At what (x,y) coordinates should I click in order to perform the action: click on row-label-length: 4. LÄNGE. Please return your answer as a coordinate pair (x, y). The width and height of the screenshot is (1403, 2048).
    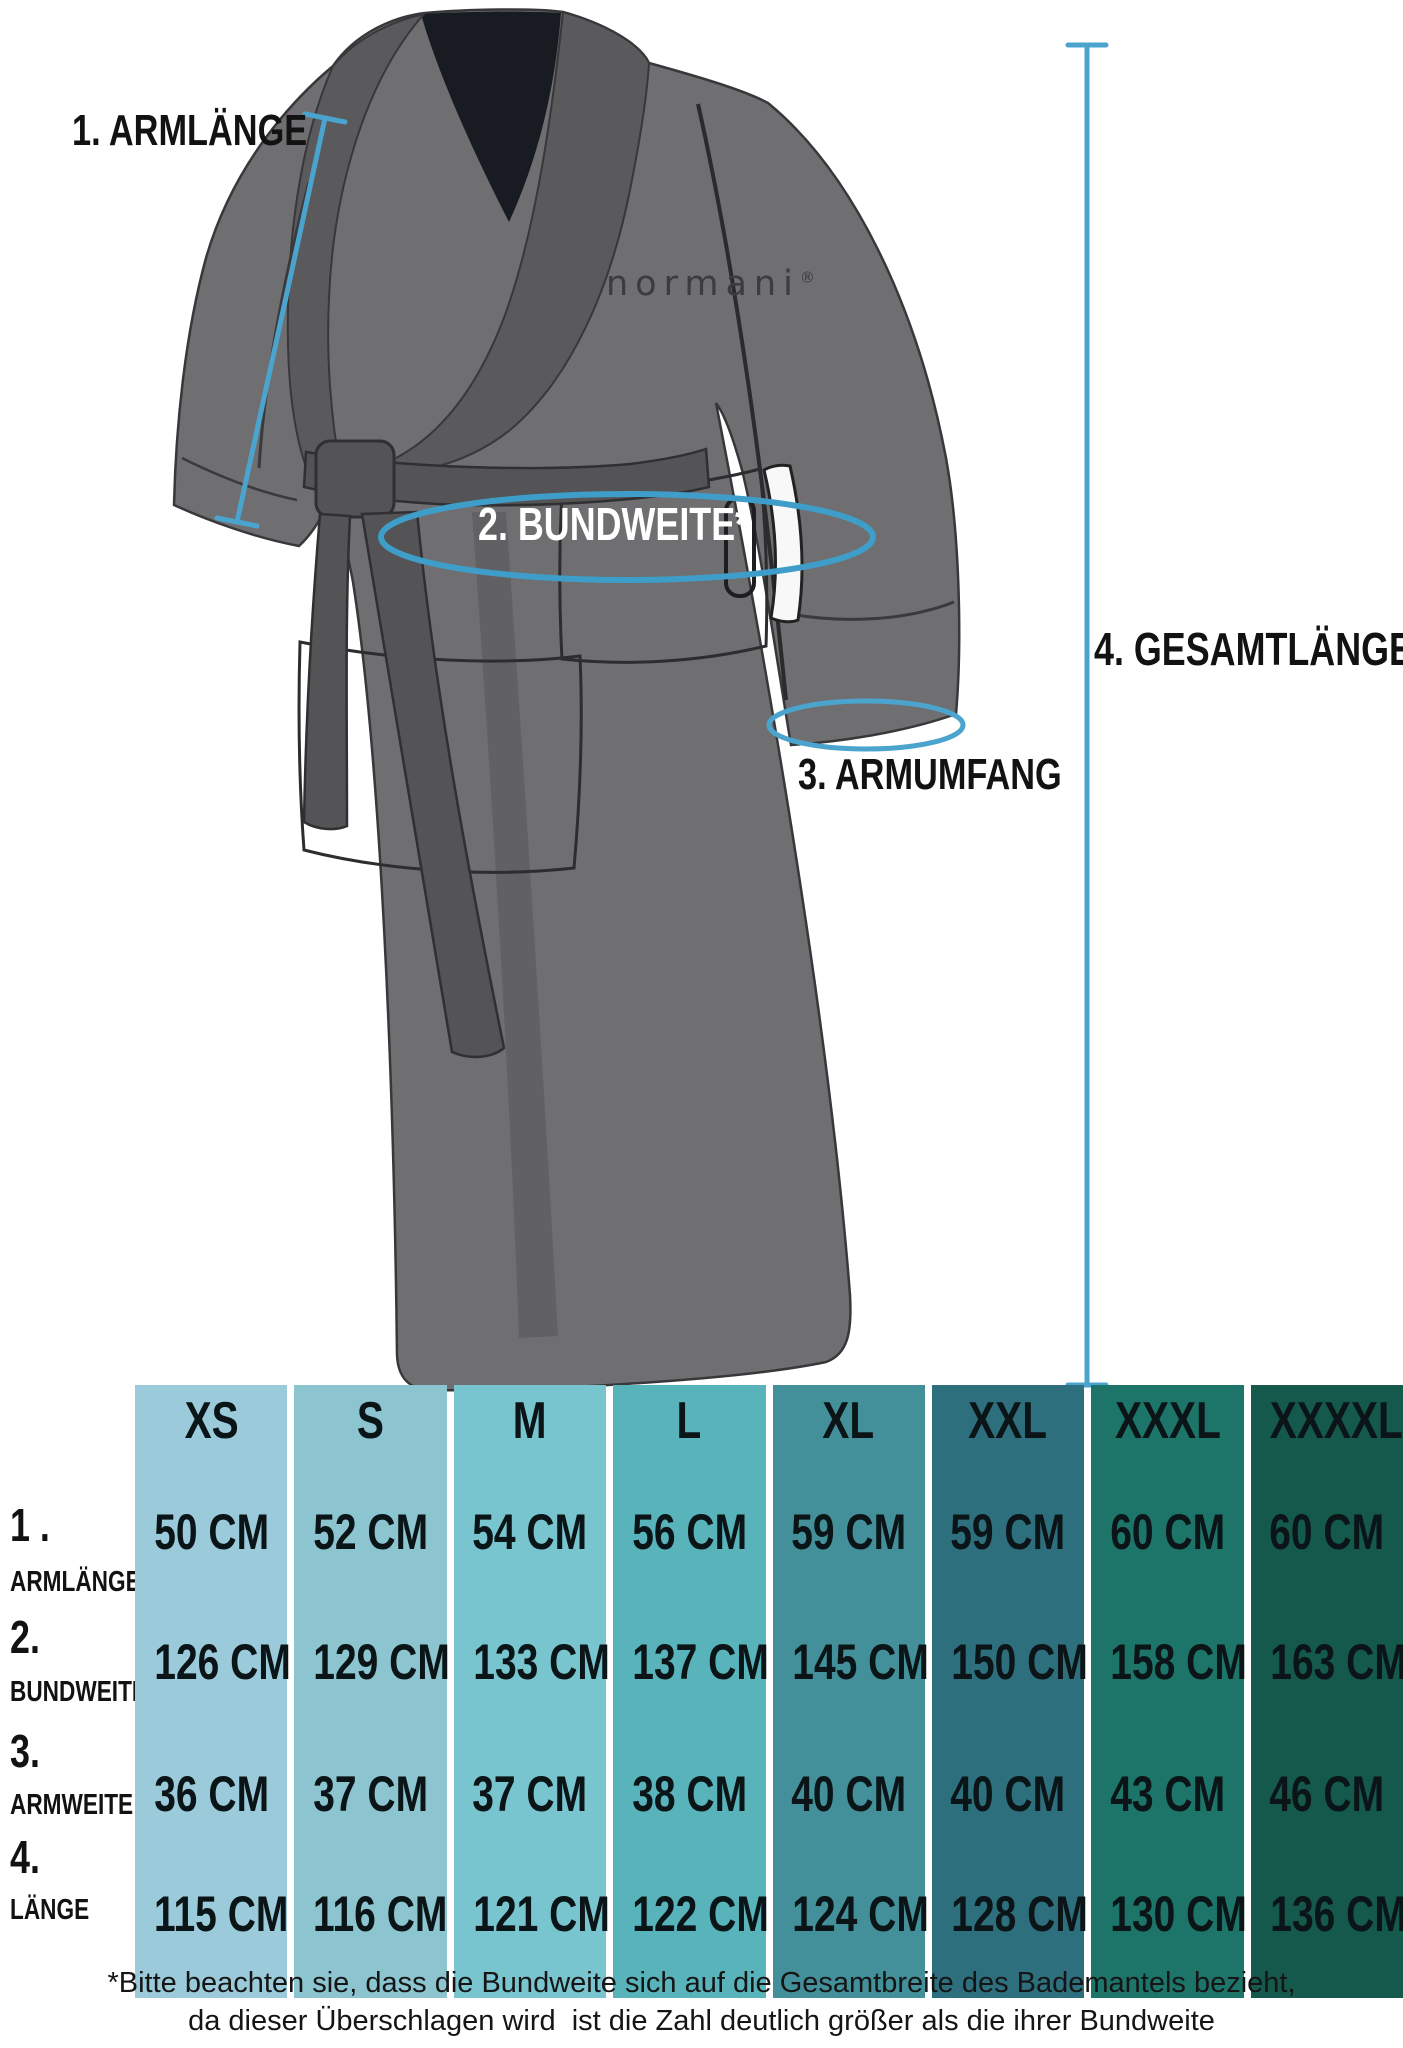
    Looking at the image, I should click on (61, 1878).